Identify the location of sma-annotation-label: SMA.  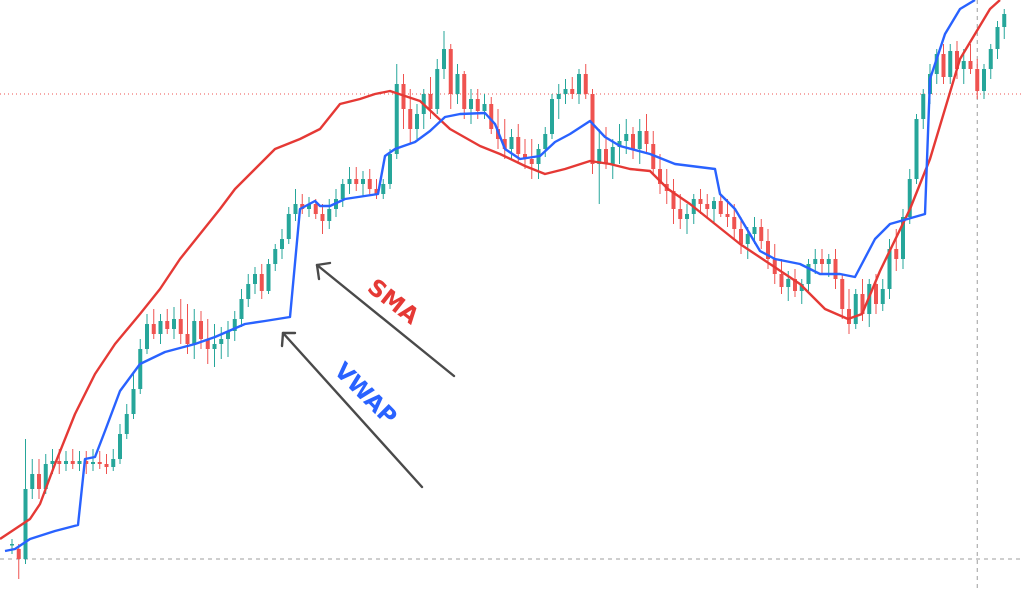
(392, 302).